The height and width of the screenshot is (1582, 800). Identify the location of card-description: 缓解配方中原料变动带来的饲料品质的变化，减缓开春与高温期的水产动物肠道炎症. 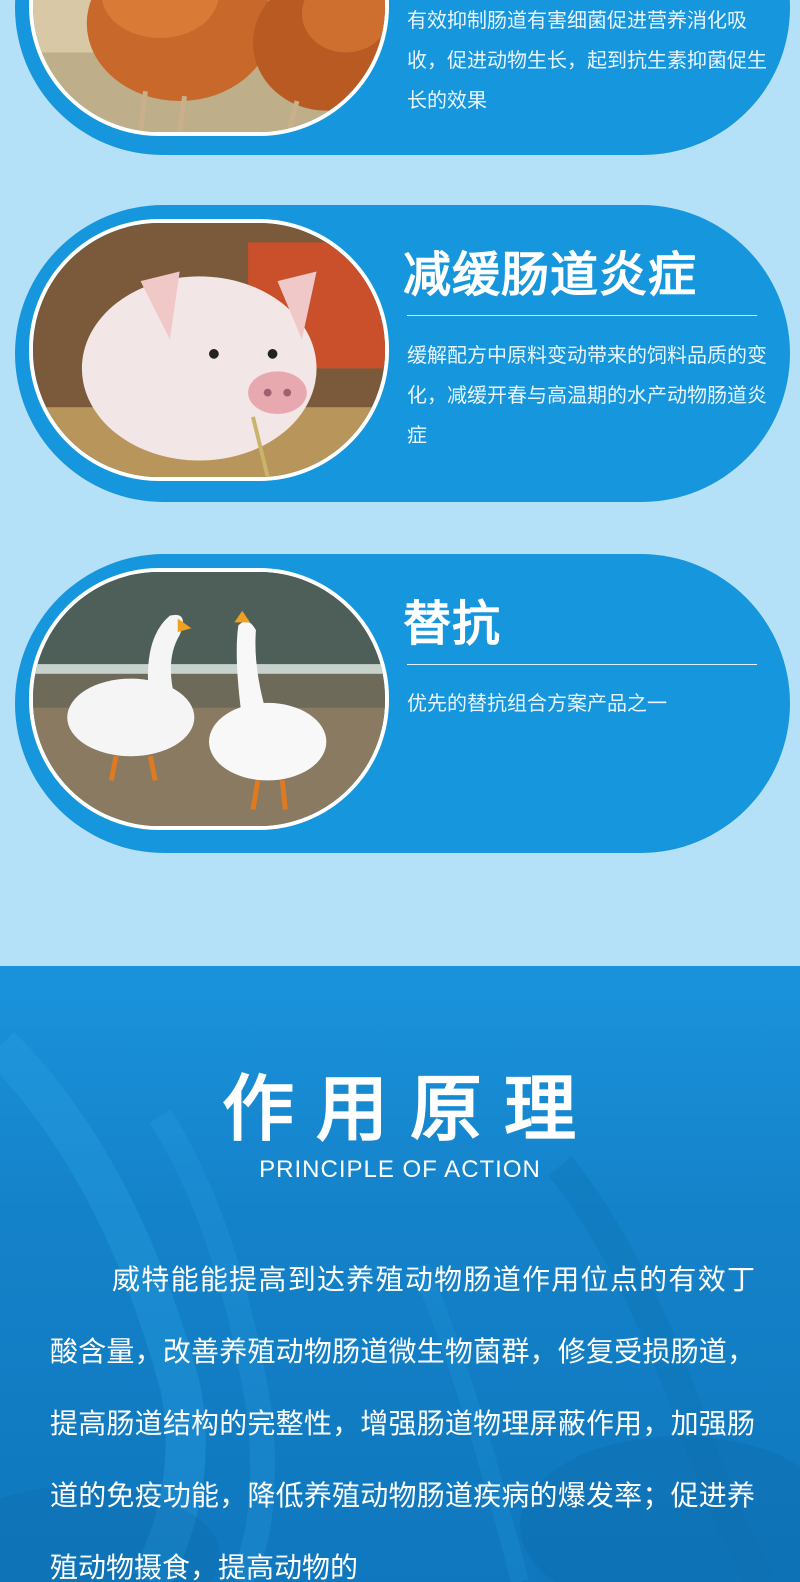
(587, 395).